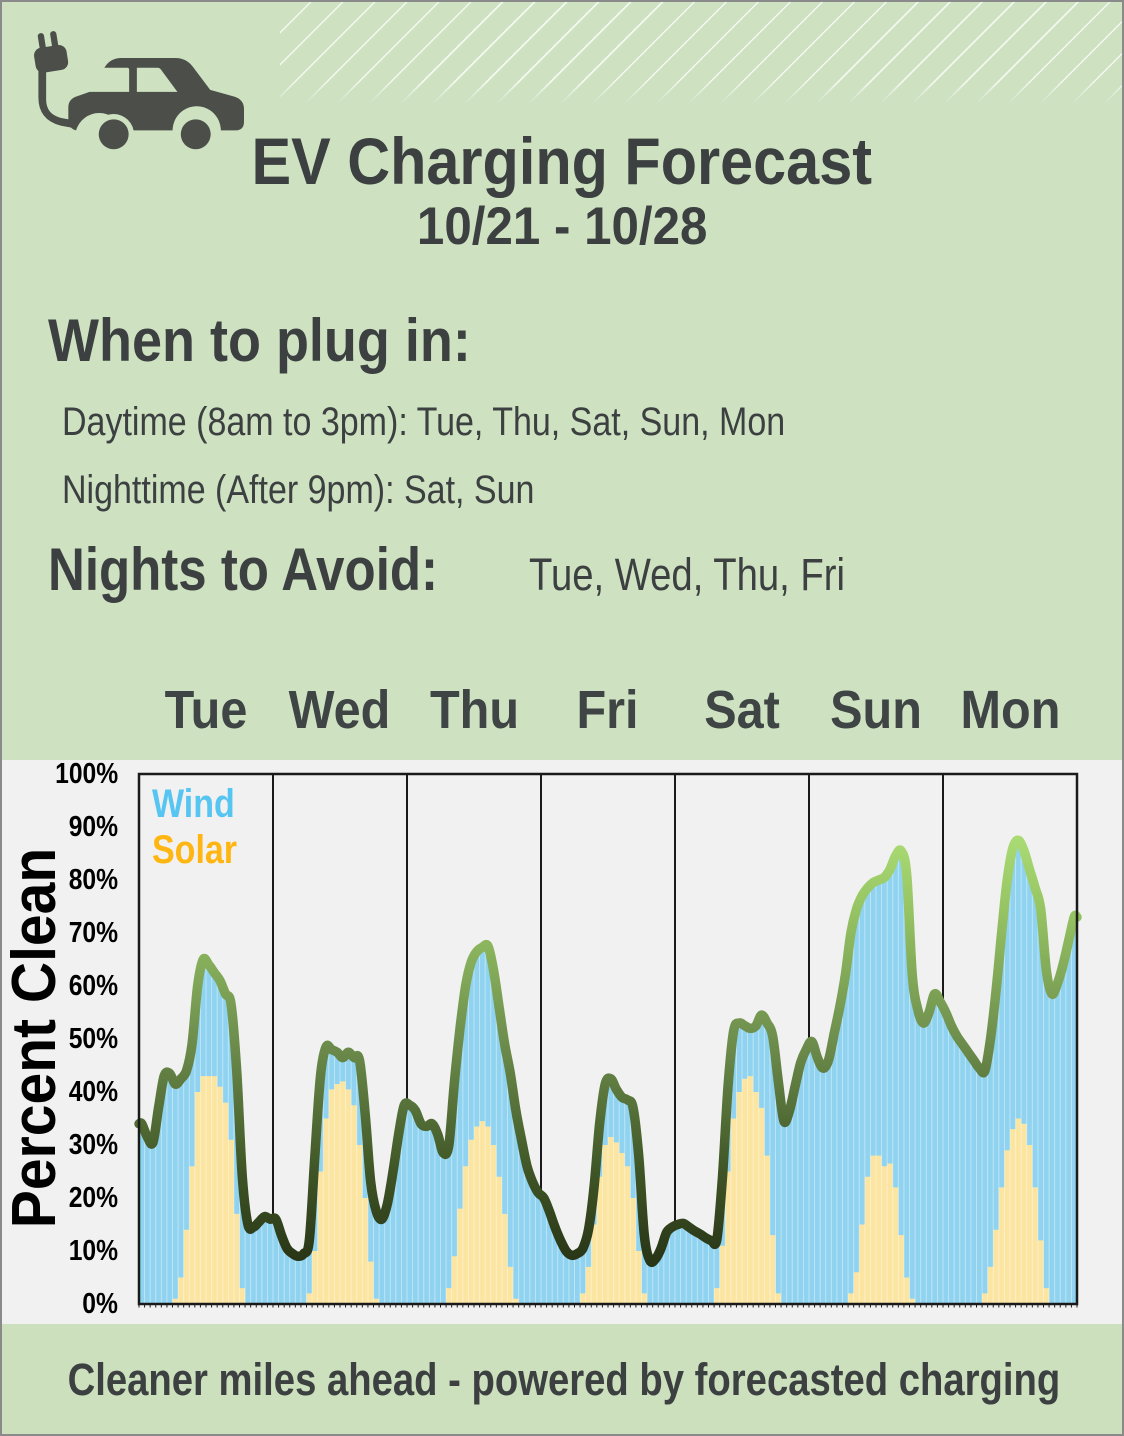  I want to click on nights-to-avoid-row: Nights to Avoid: Tue, Wed, Thu, Fri, so click(474, 570).